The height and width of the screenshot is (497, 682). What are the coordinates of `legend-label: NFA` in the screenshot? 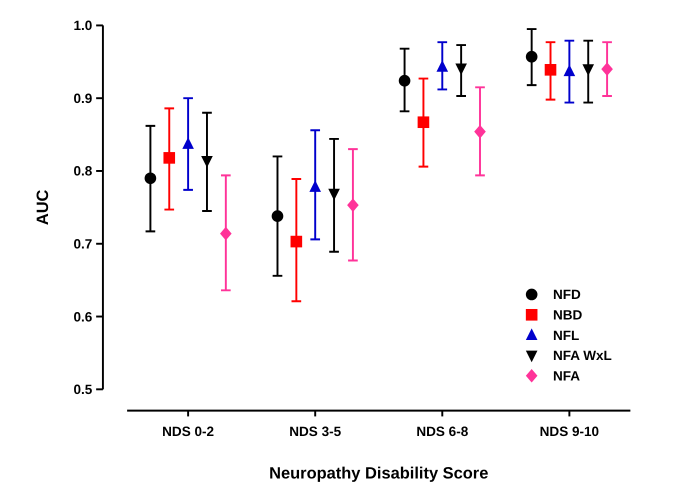 It's located at (566, 376).